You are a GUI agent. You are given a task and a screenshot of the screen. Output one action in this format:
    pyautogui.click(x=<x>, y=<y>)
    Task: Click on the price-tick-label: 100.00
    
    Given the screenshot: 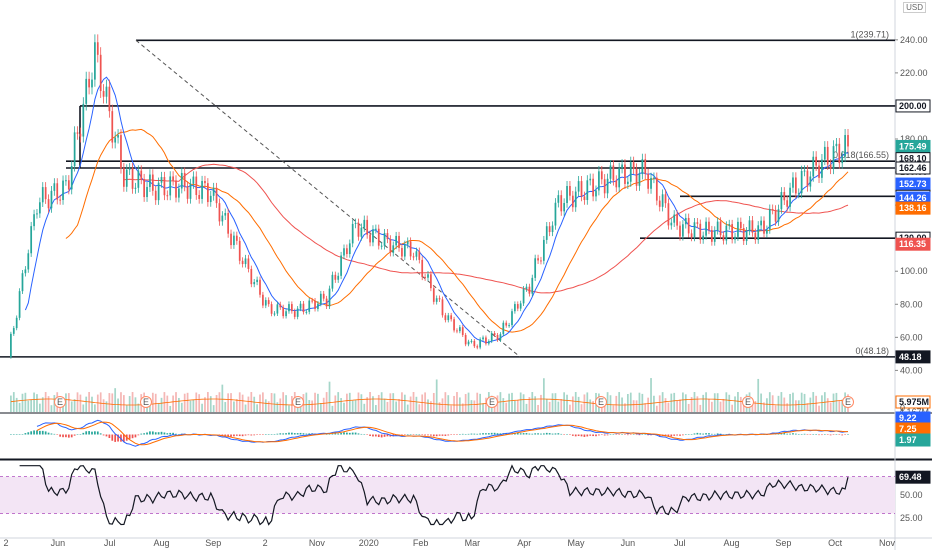 What is the action you would take?
    pyautogui.click(x=914, y=271)
    